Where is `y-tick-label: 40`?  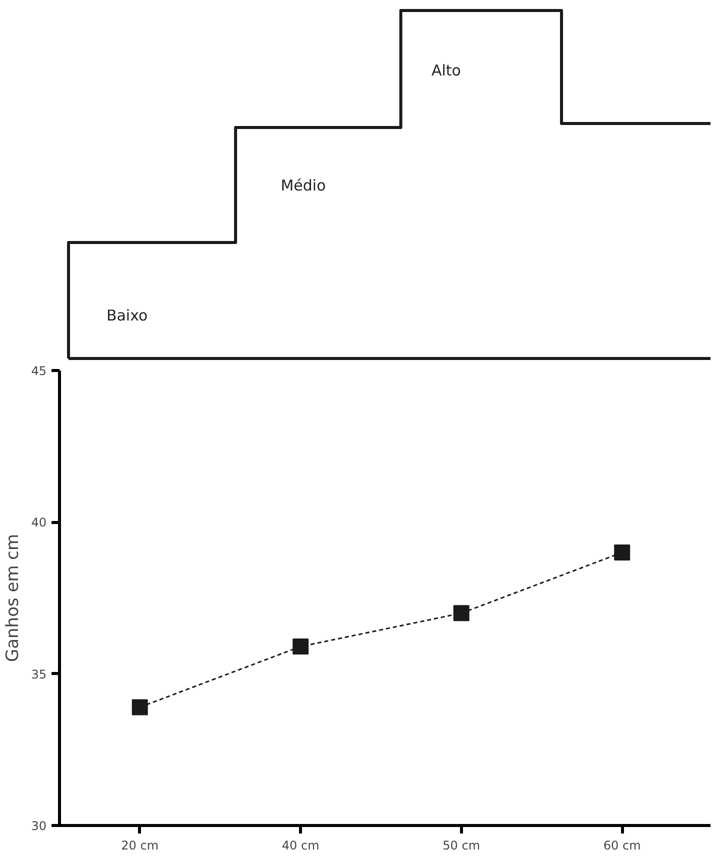 y-tick-label: 40 is located at coordinates (39, 523).